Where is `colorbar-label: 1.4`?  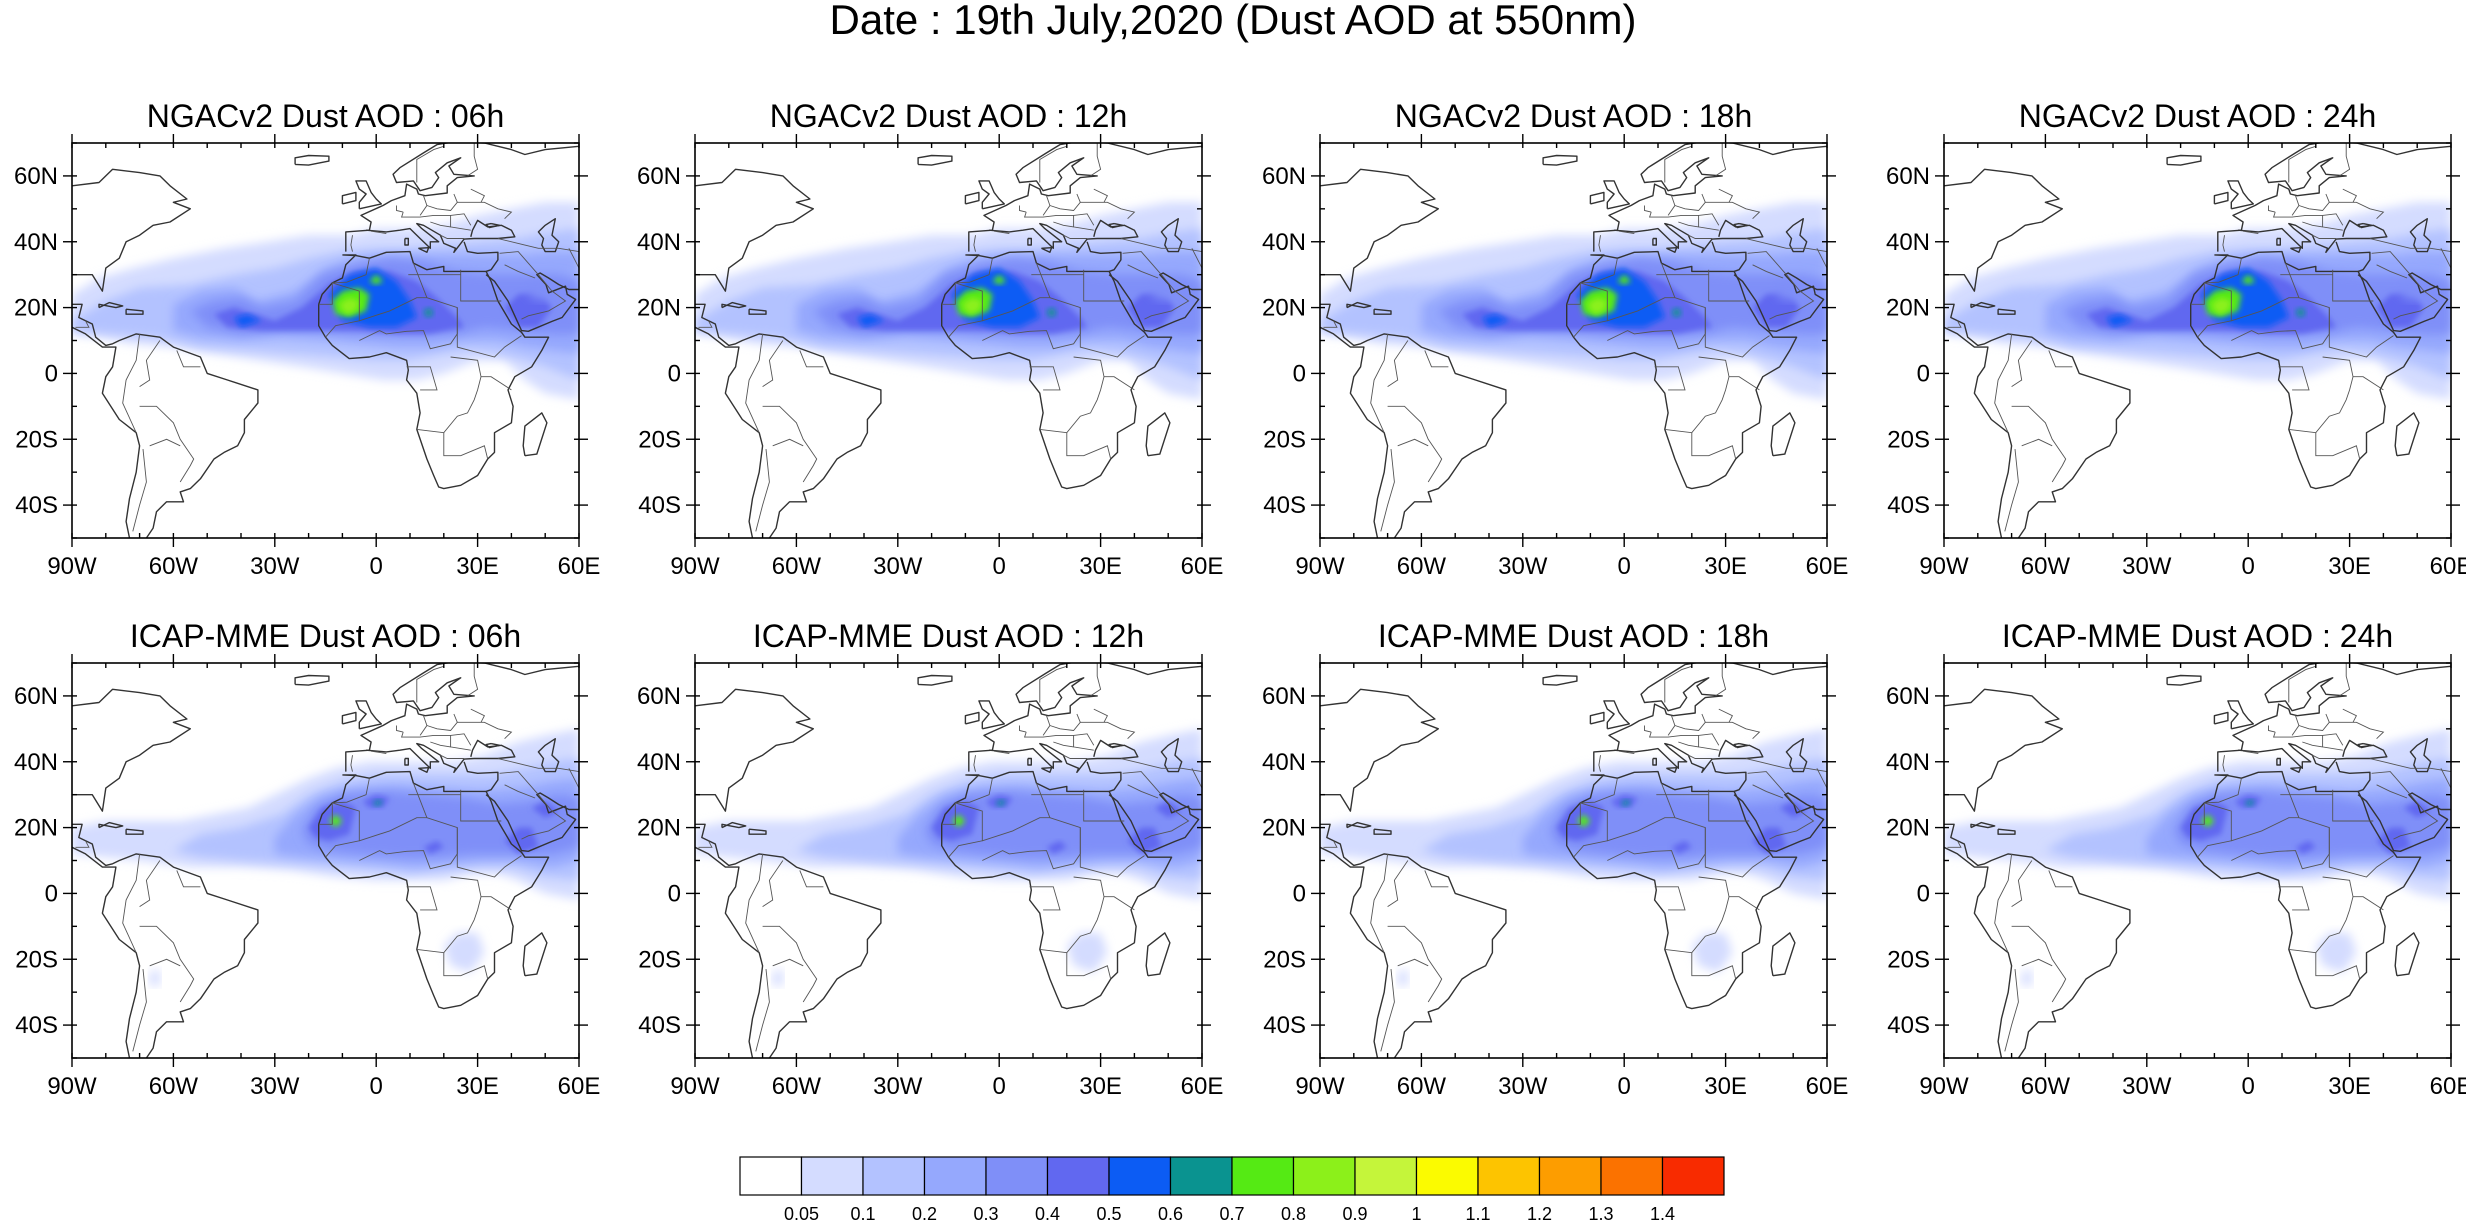 colorbar-label: 1.4 is located at coordinates (1662, 1213).